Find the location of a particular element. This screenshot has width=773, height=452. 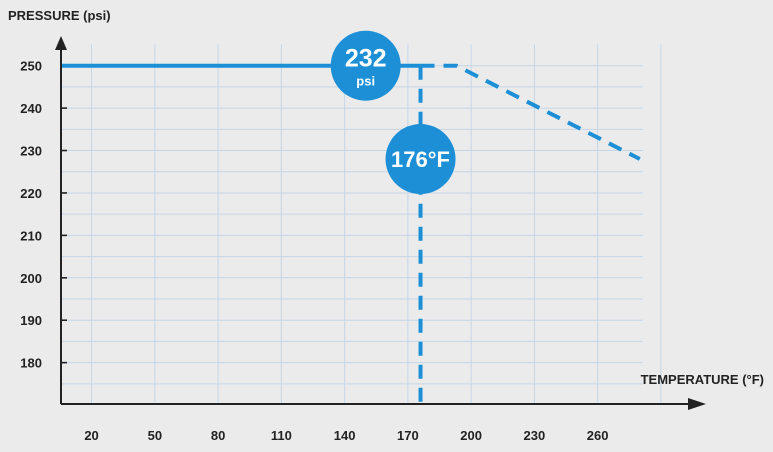

y-tick-label: 180 is located at coordinates (31, 363).